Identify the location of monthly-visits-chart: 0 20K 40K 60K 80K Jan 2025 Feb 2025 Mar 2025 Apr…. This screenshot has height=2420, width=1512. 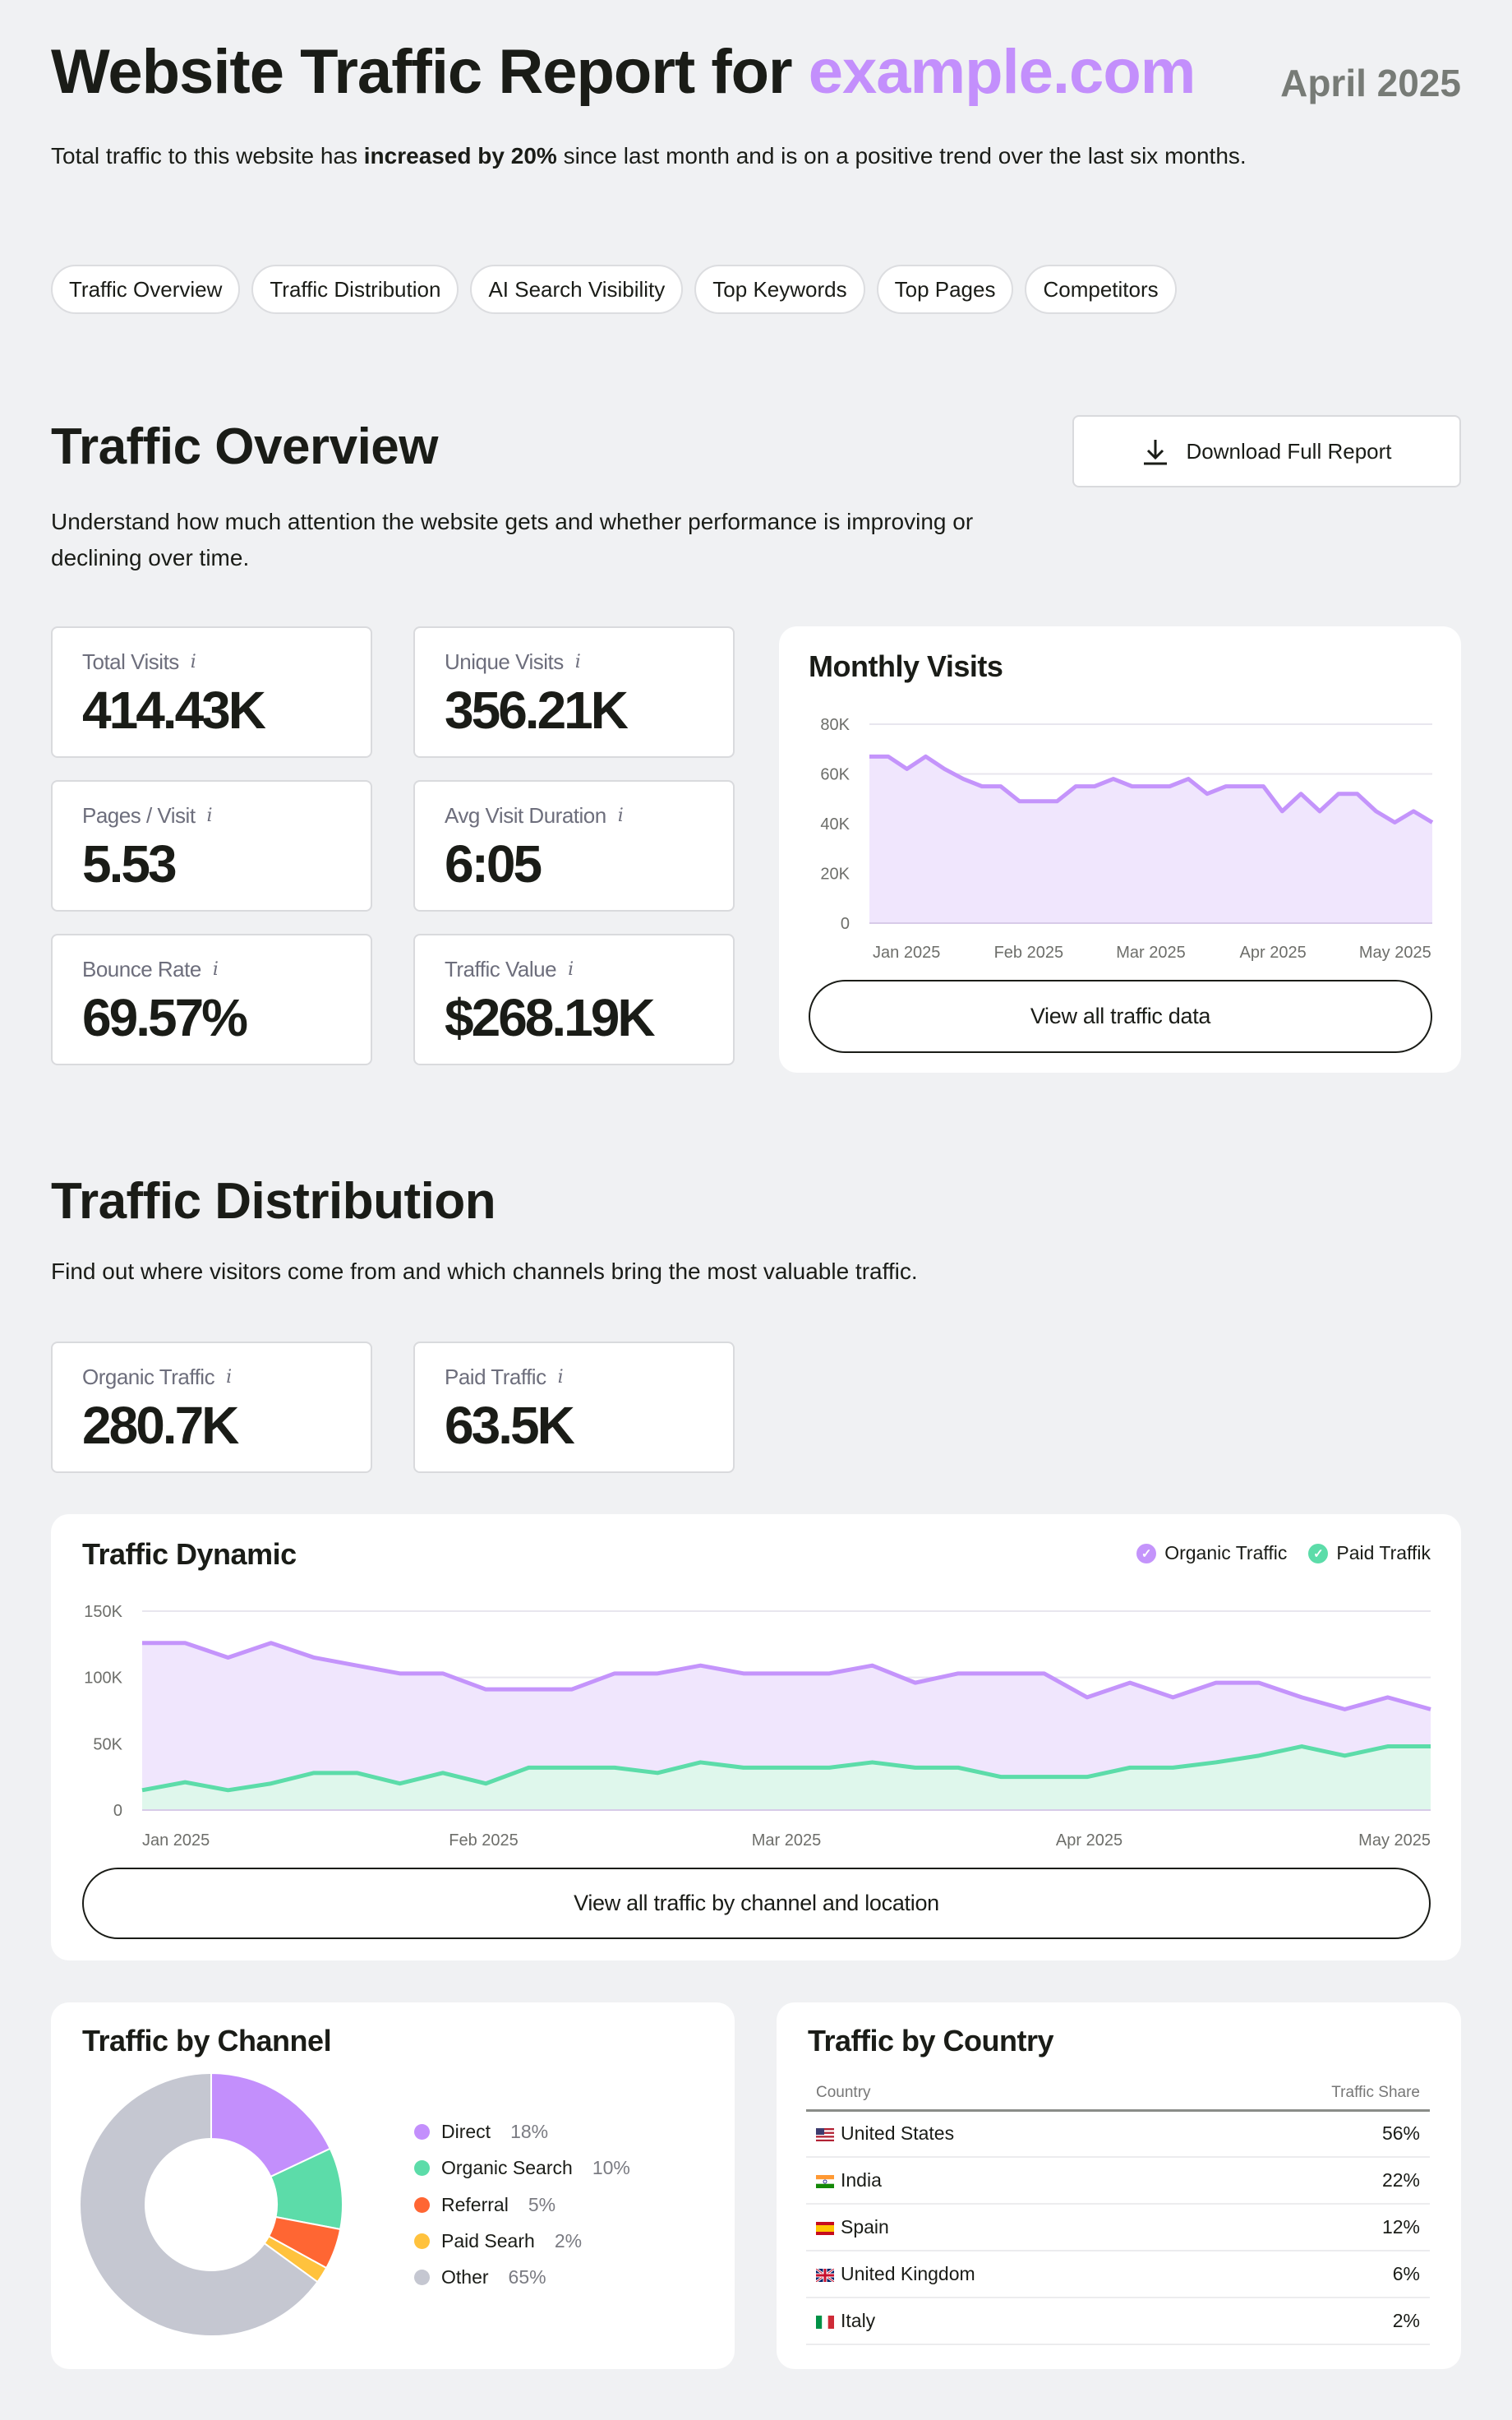
(1127, 839).